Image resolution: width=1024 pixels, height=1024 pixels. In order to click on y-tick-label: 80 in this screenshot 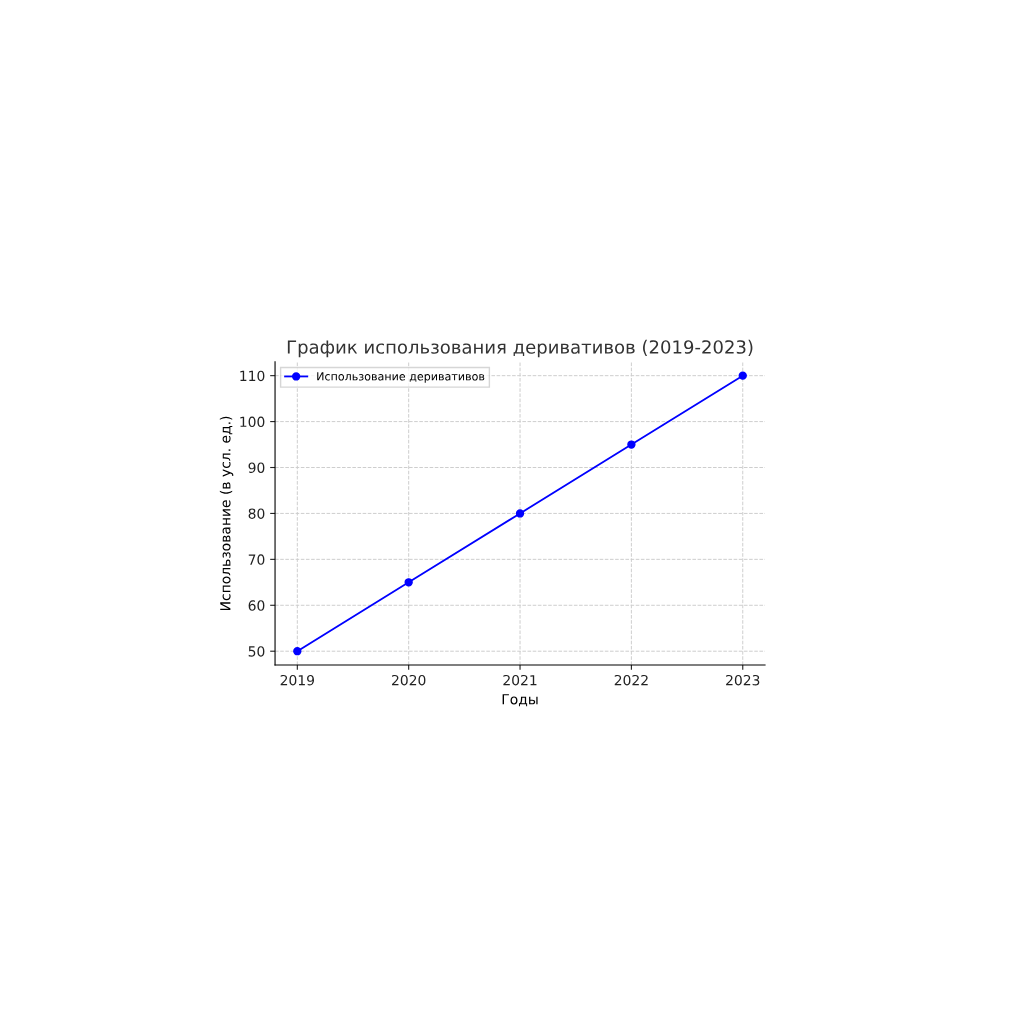, I will do `click(256, 513)`.